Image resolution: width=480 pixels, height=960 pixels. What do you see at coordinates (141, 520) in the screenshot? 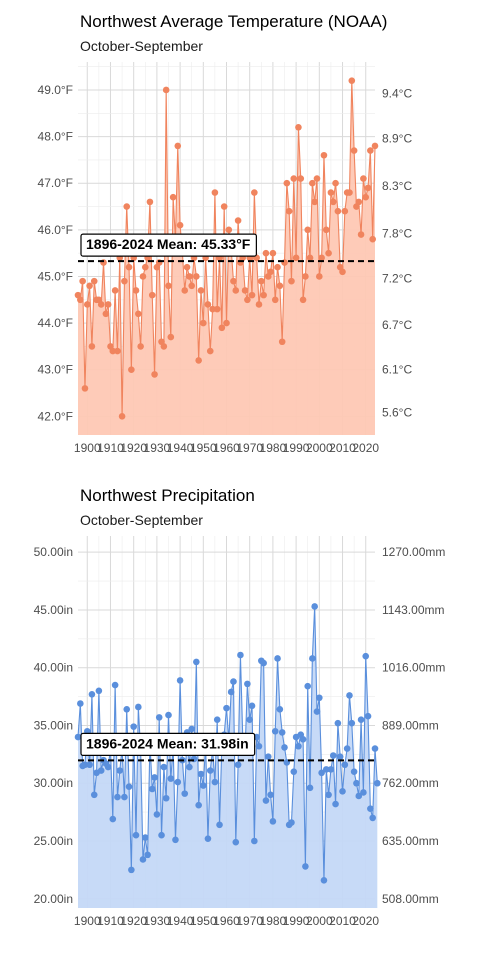
I see `chart-subtitle: October-September` at bounding box center [141, 520].